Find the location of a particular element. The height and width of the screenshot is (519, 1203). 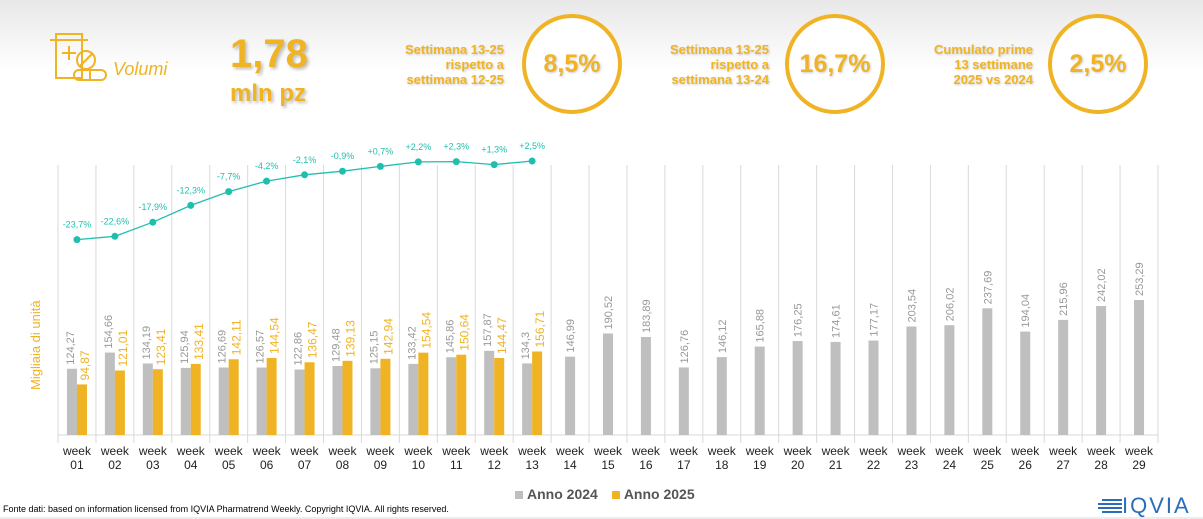

x-tick-label: 20 is located at coordinates (798, 465).